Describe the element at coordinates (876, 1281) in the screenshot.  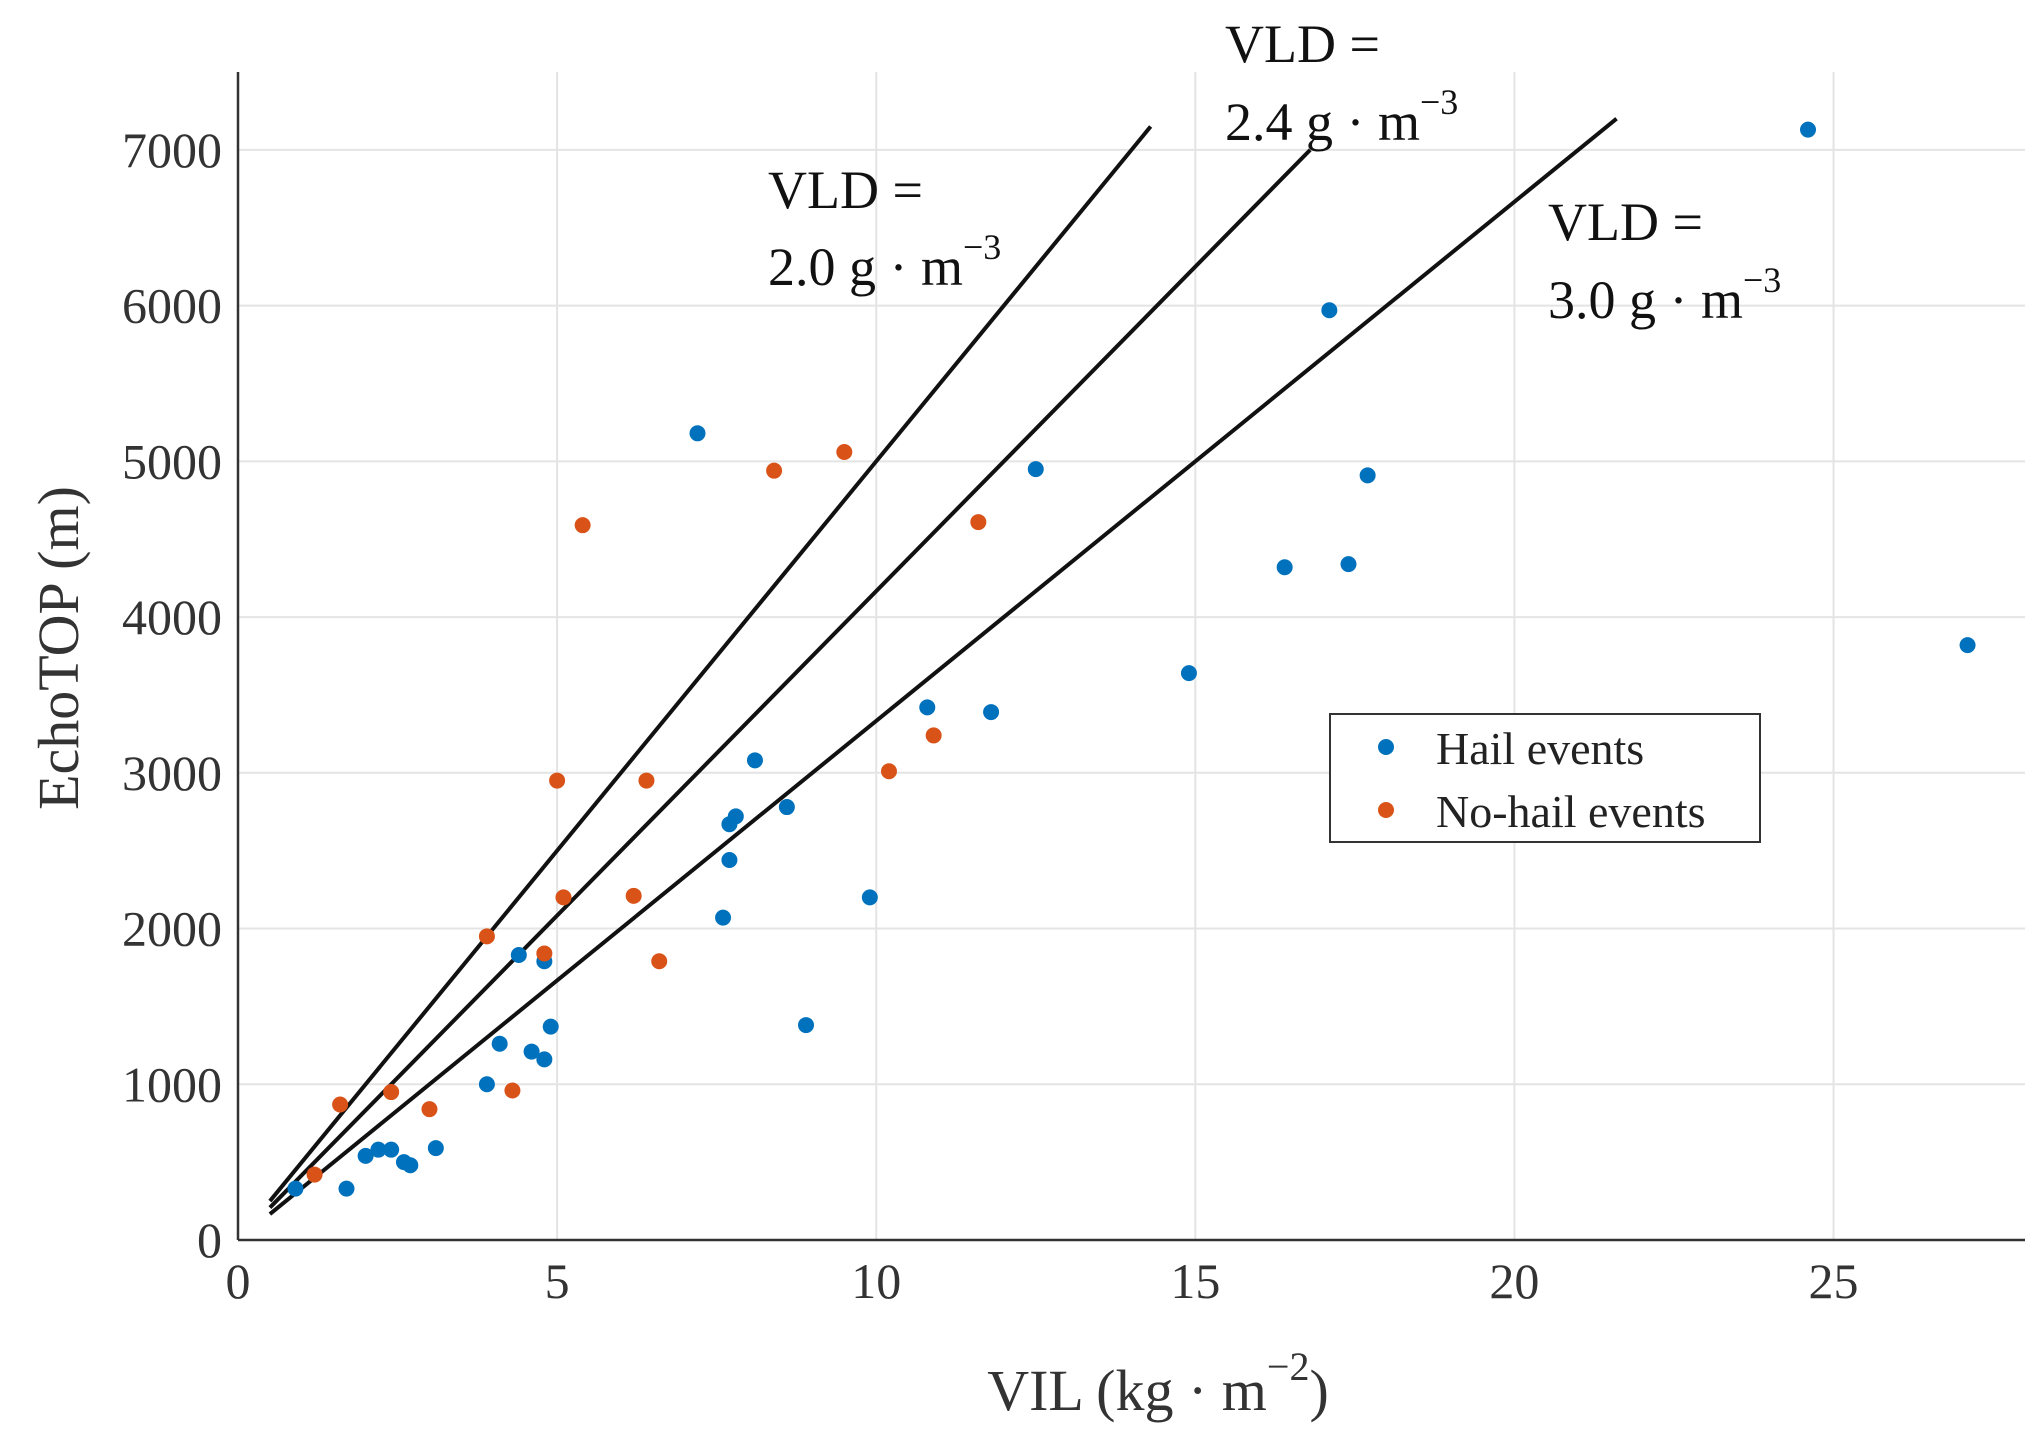
I see `x-tick-label: 10` at that location.